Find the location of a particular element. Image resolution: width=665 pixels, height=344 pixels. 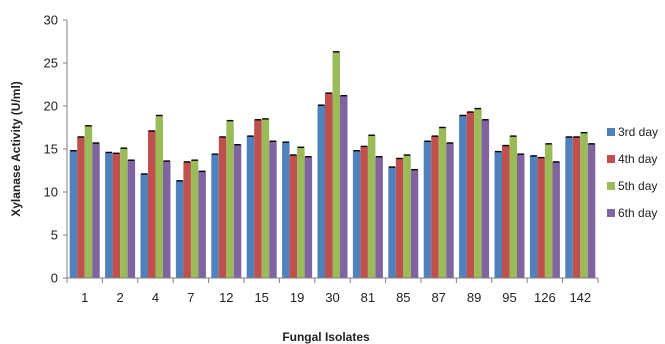

x-axis-title: Fungal Isolates is located at coordinates (326, 337).